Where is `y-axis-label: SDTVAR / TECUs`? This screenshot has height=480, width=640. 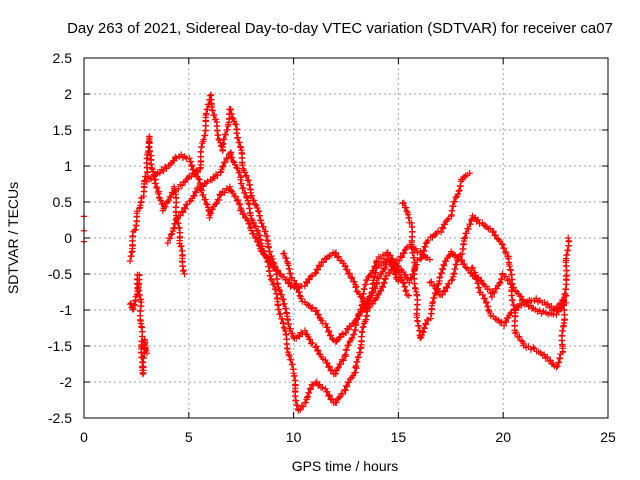 y-axis-label: SDTVAR / TECUs is located at coordinates (13, 238).